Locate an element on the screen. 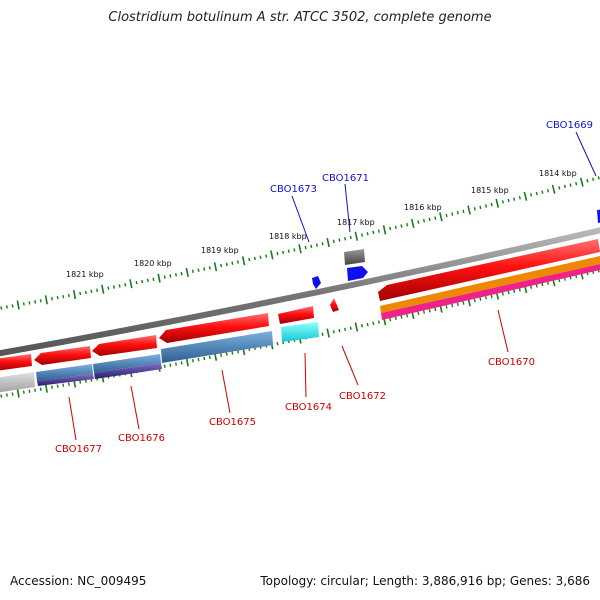  leader-cbo1674 is located at coordinates (305, 375).